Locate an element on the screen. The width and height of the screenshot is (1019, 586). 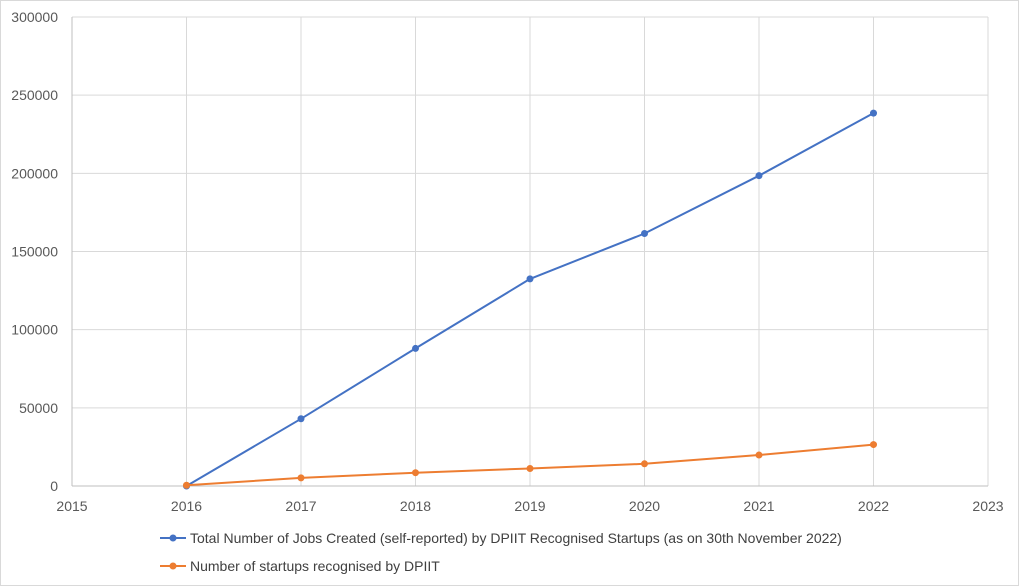
x-tick-label: 2018 is located at coordinates (415, 506).